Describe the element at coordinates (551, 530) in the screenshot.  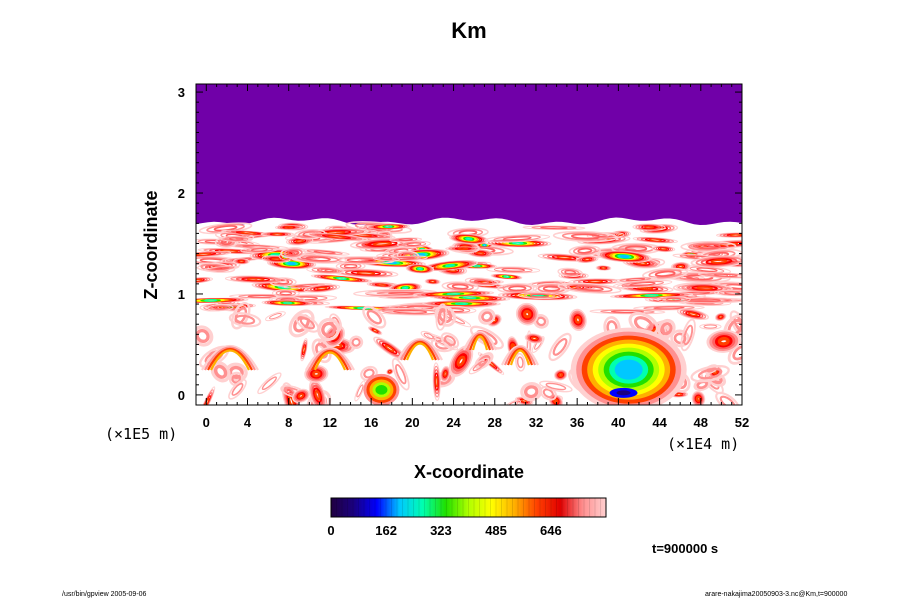
I see `colorbar-tick-label: 646` at that location.